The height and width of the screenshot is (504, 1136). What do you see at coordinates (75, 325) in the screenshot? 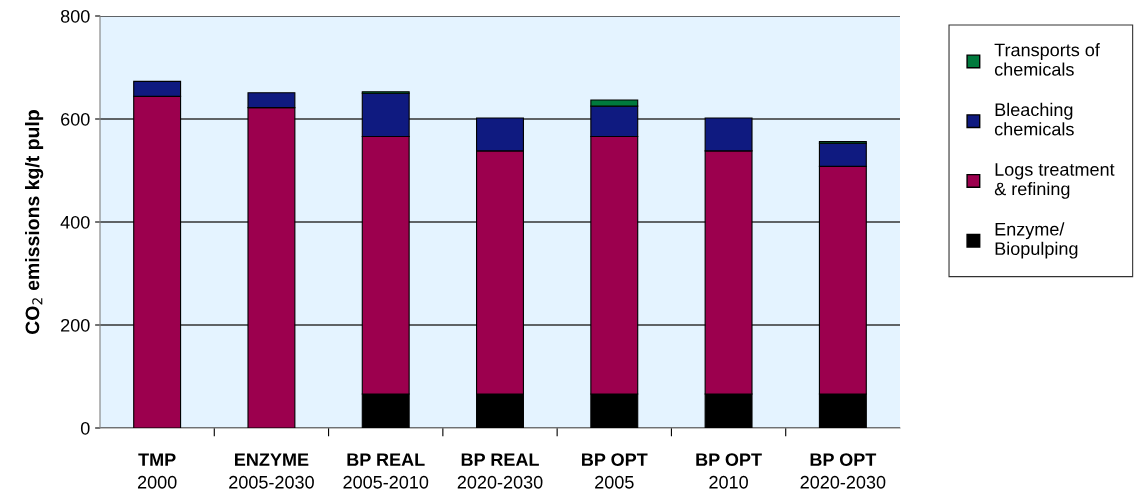
I see `y-tick-label: 200` at bounding box center [75, 325].